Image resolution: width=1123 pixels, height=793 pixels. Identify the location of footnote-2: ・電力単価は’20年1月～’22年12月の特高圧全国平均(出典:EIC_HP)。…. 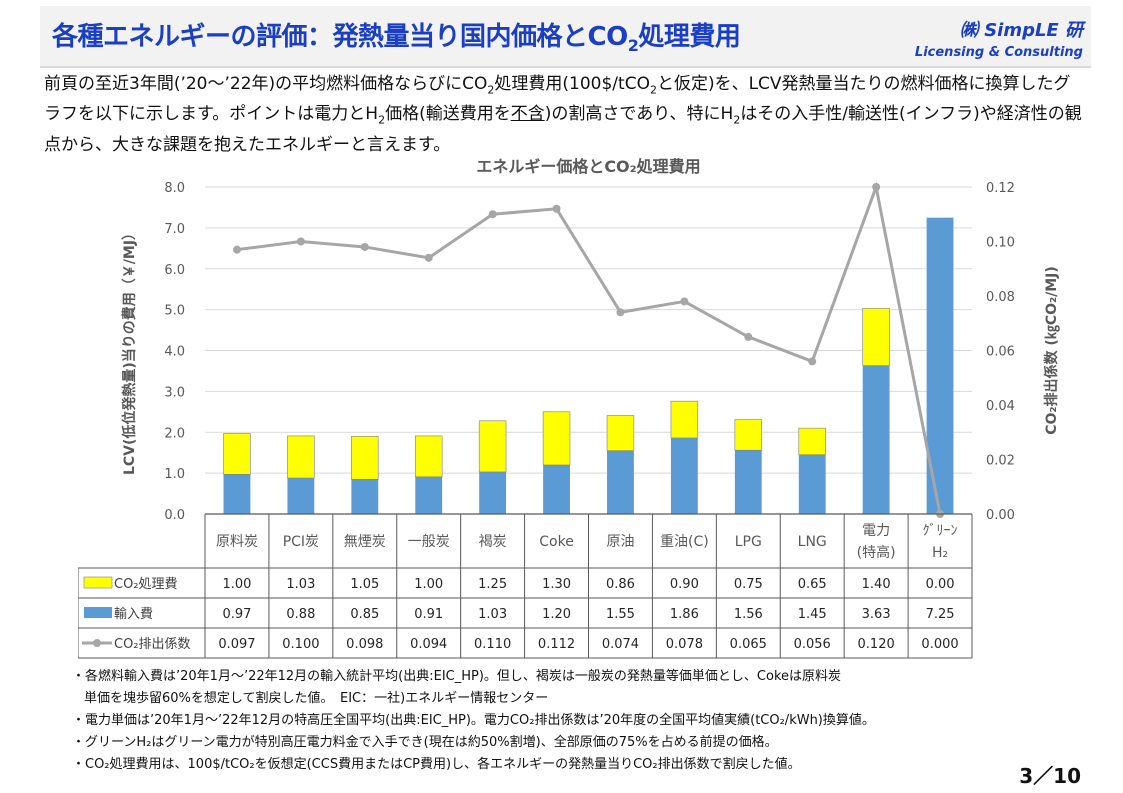
(473, 720).